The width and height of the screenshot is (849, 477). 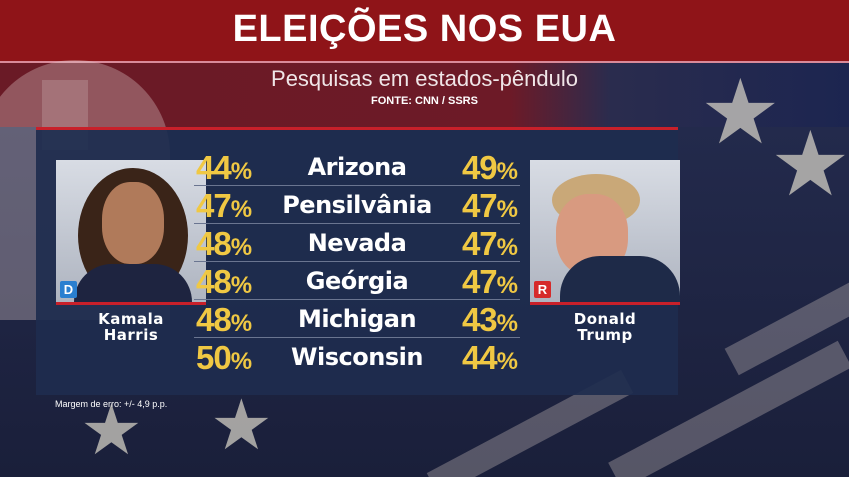 I want to click on source-label: FONTE: CNN / SSRS, so click(x=424, y=101).